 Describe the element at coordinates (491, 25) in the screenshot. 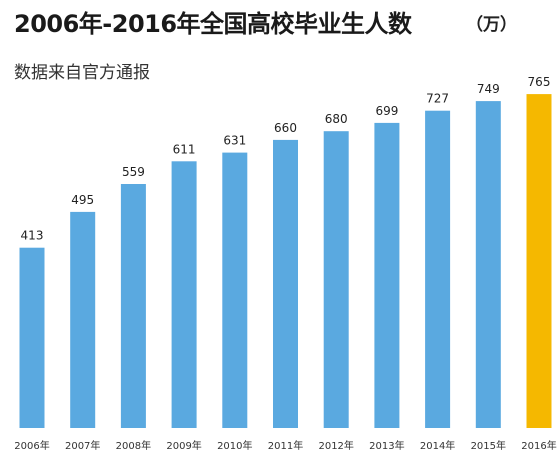

I see `unit-label: （万）` at that location.